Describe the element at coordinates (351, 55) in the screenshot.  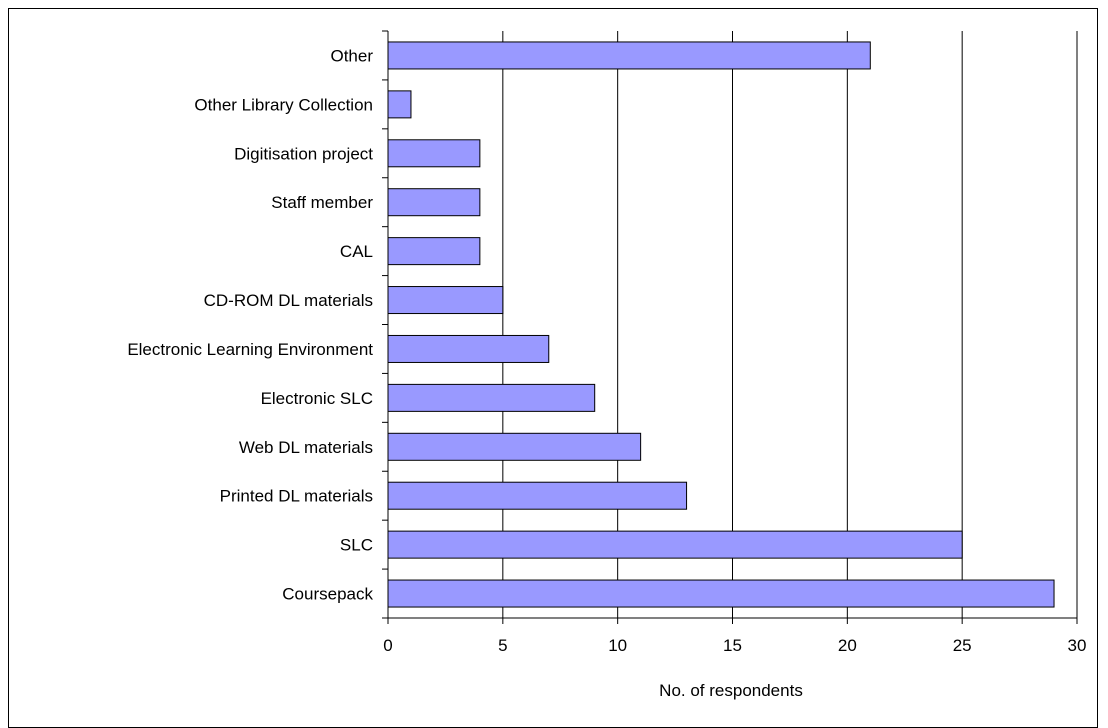
I see `category-label: Other` at that location.